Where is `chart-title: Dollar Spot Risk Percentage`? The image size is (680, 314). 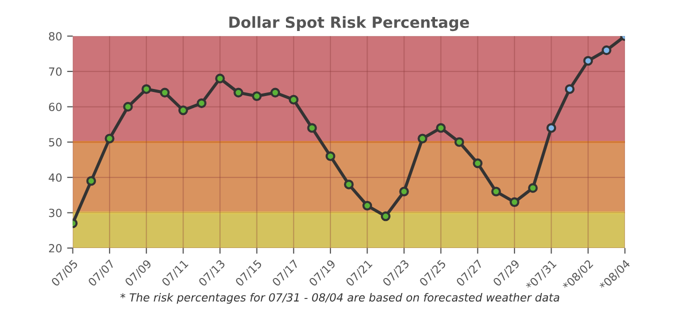
chart-title: Dollar Spot Risk Percentage is located at coordinates (349, 24).